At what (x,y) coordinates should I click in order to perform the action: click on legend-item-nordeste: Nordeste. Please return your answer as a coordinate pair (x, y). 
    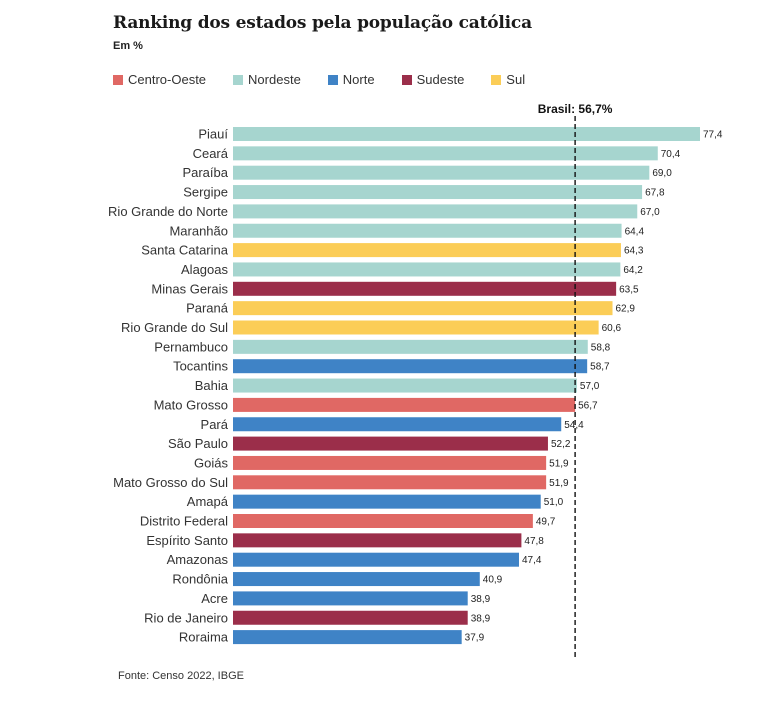
    Looking at the image, I should click on (267, 79).